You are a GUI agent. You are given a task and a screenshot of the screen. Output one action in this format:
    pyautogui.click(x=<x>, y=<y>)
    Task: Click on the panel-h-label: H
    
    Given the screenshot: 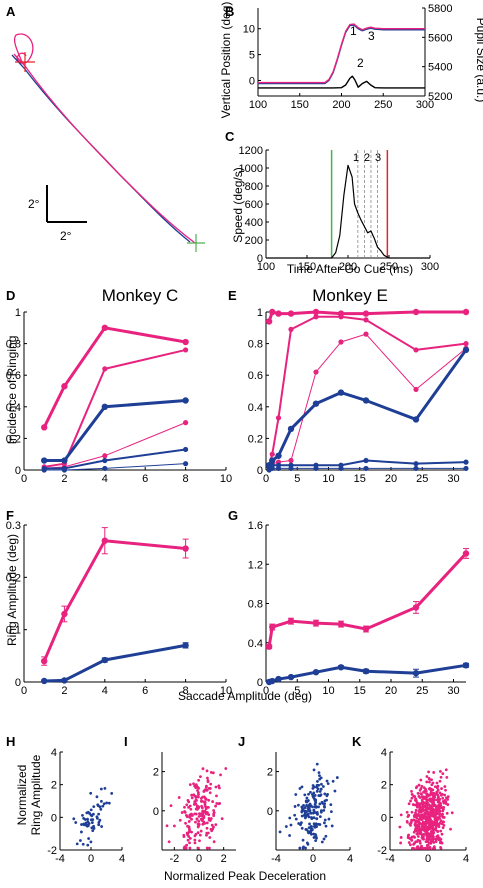 What is the action you would take?
    pyautogui.click(x=10, y=741)
    